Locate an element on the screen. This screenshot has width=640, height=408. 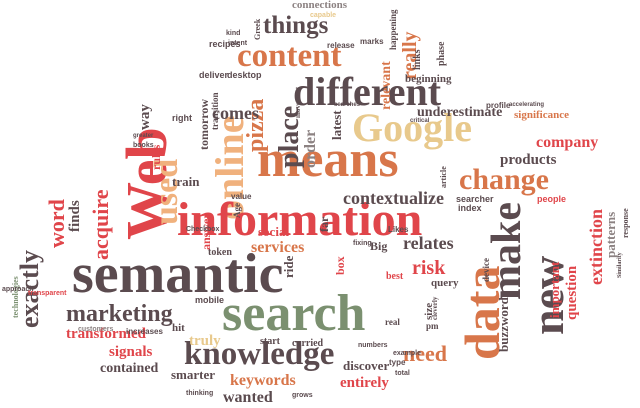
word-type: type is located at coordinates (397, 362).